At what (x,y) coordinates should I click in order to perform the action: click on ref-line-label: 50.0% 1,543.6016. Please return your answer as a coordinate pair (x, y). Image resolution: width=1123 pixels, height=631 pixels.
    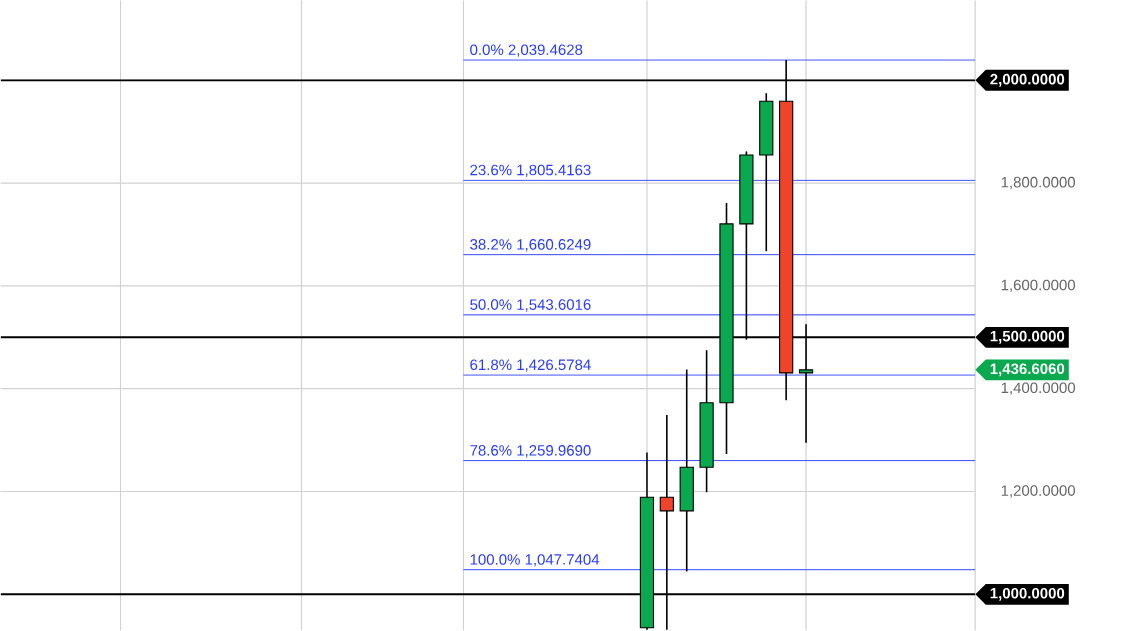
    Looking at the image, I should click on (530, 305).